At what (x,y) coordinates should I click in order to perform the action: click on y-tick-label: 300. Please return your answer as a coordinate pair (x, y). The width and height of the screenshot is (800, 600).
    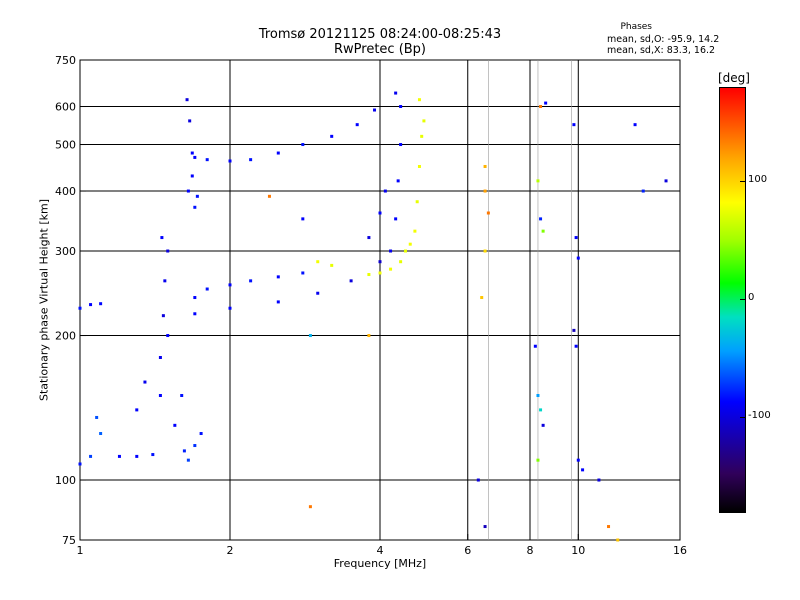
    Looking at the image, I should click on (65, 251).